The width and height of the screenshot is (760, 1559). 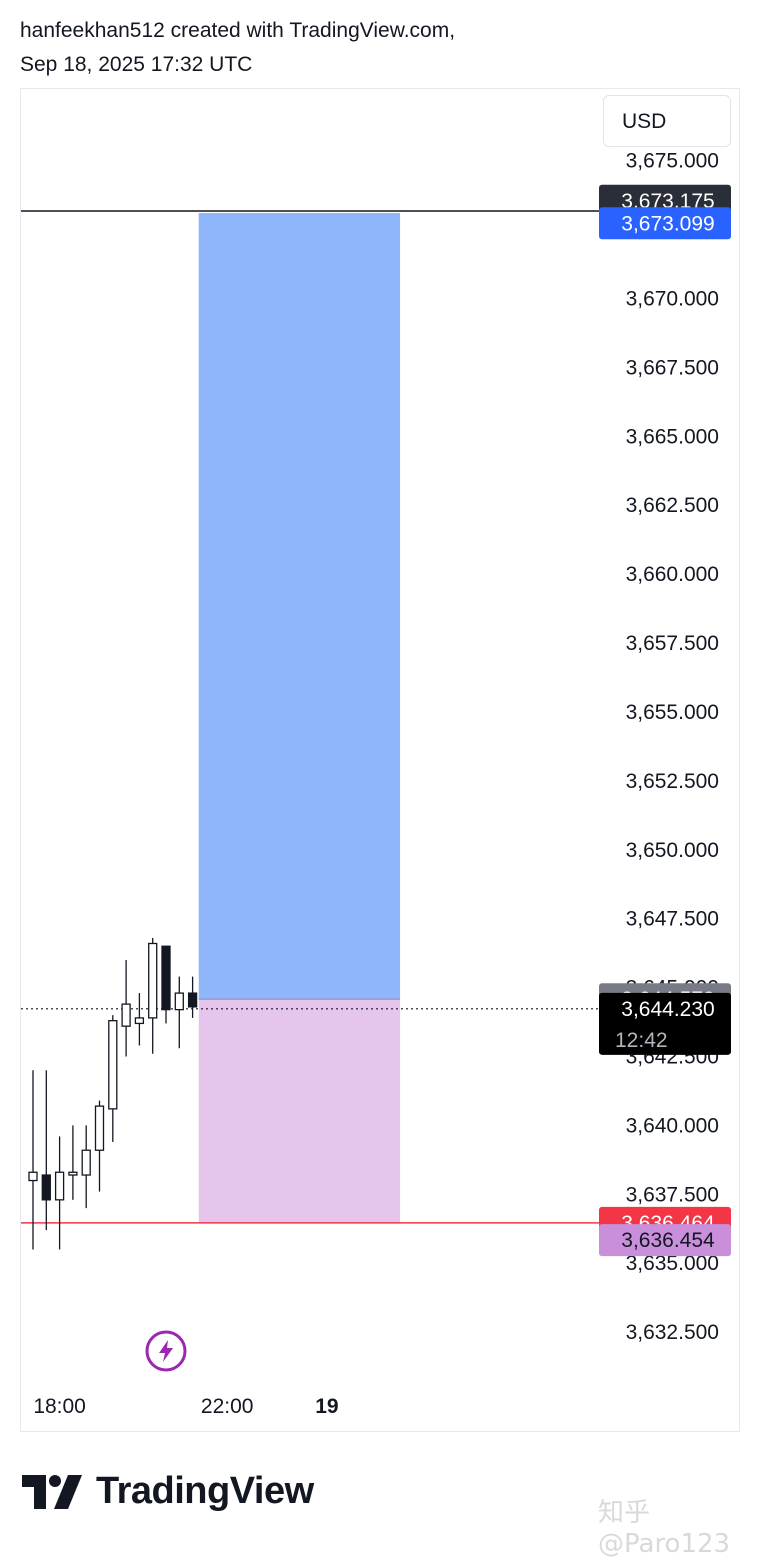 I want to click on current-price-bg, so click(x=665, y=1023).